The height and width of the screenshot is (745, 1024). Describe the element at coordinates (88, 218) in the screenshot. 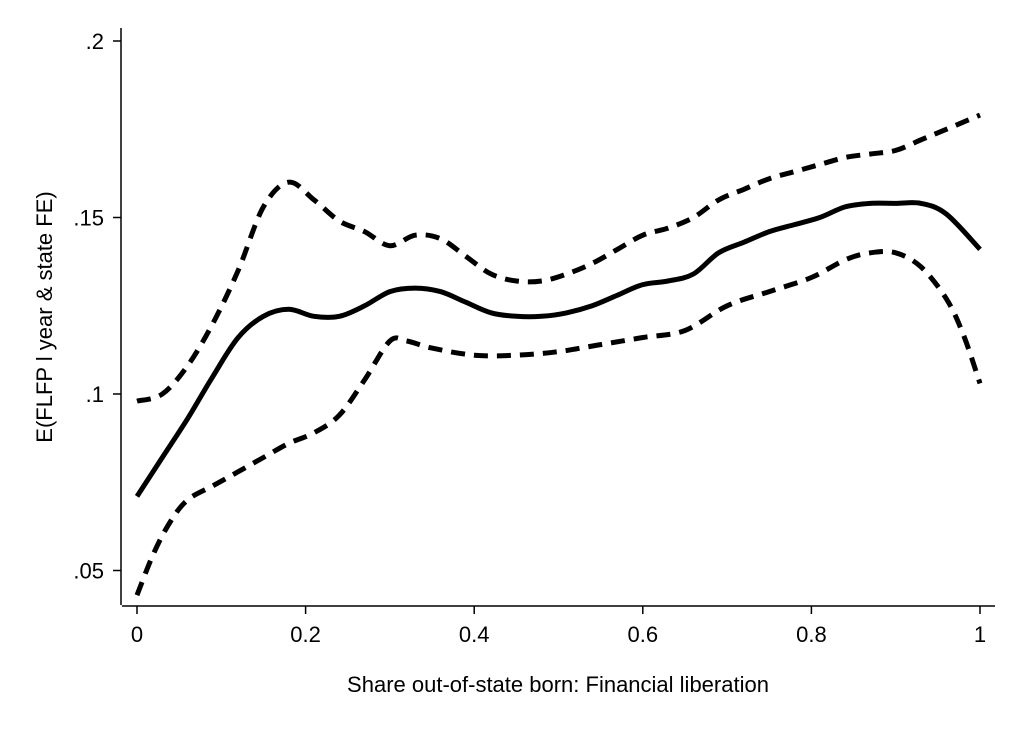

I see `y-tick-label: .15` at that location.